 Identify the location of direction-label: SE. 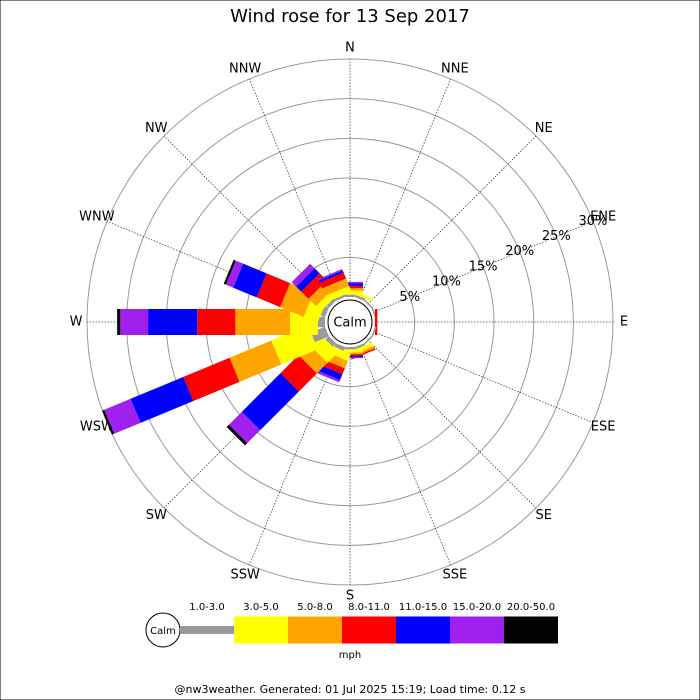
(544, 515).